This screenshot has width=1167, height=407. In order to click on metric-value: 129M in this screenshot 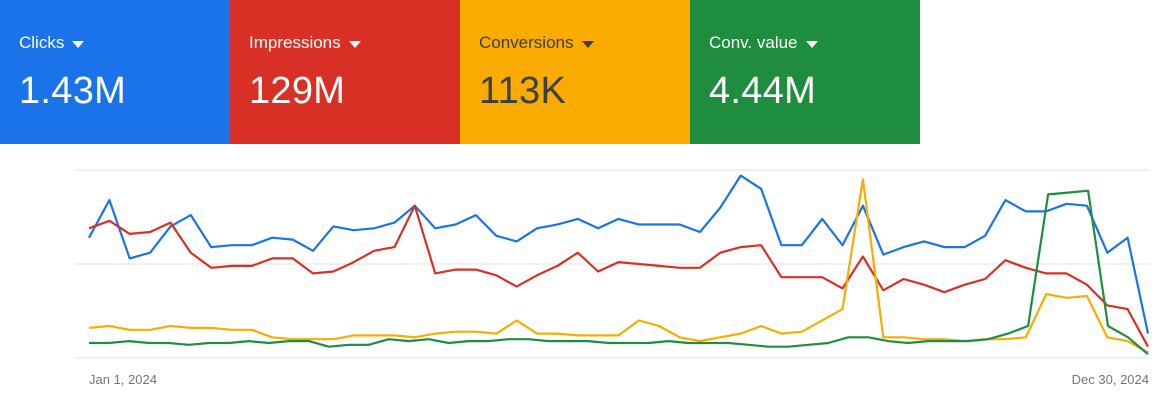, I will do `click(297, 91)`.